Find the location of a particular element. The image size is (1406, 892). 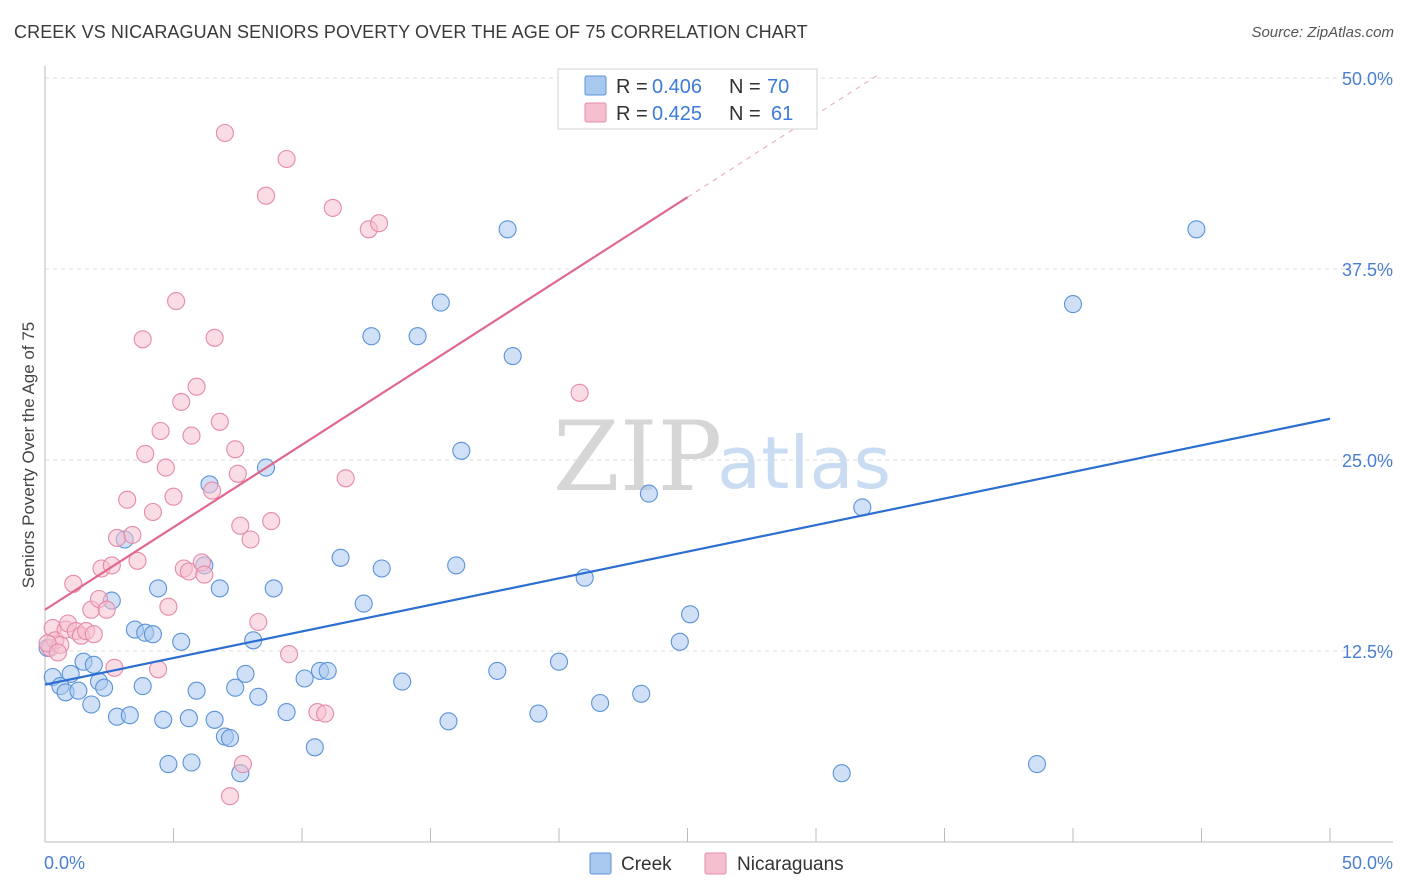

y-tick-label: 12.5% is located at coordinates (1367, 652).